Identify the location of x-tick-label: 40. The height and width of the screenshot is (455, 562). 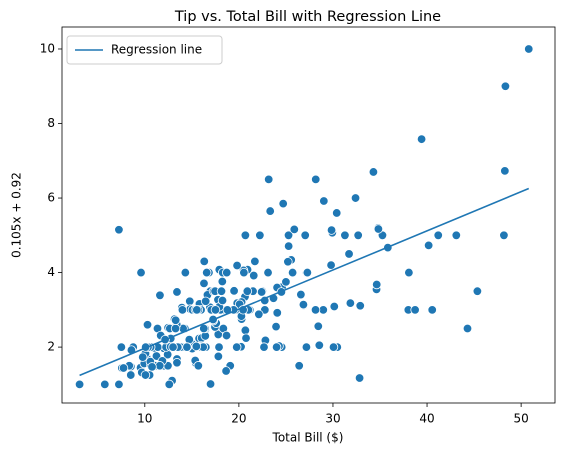
(426, 419).